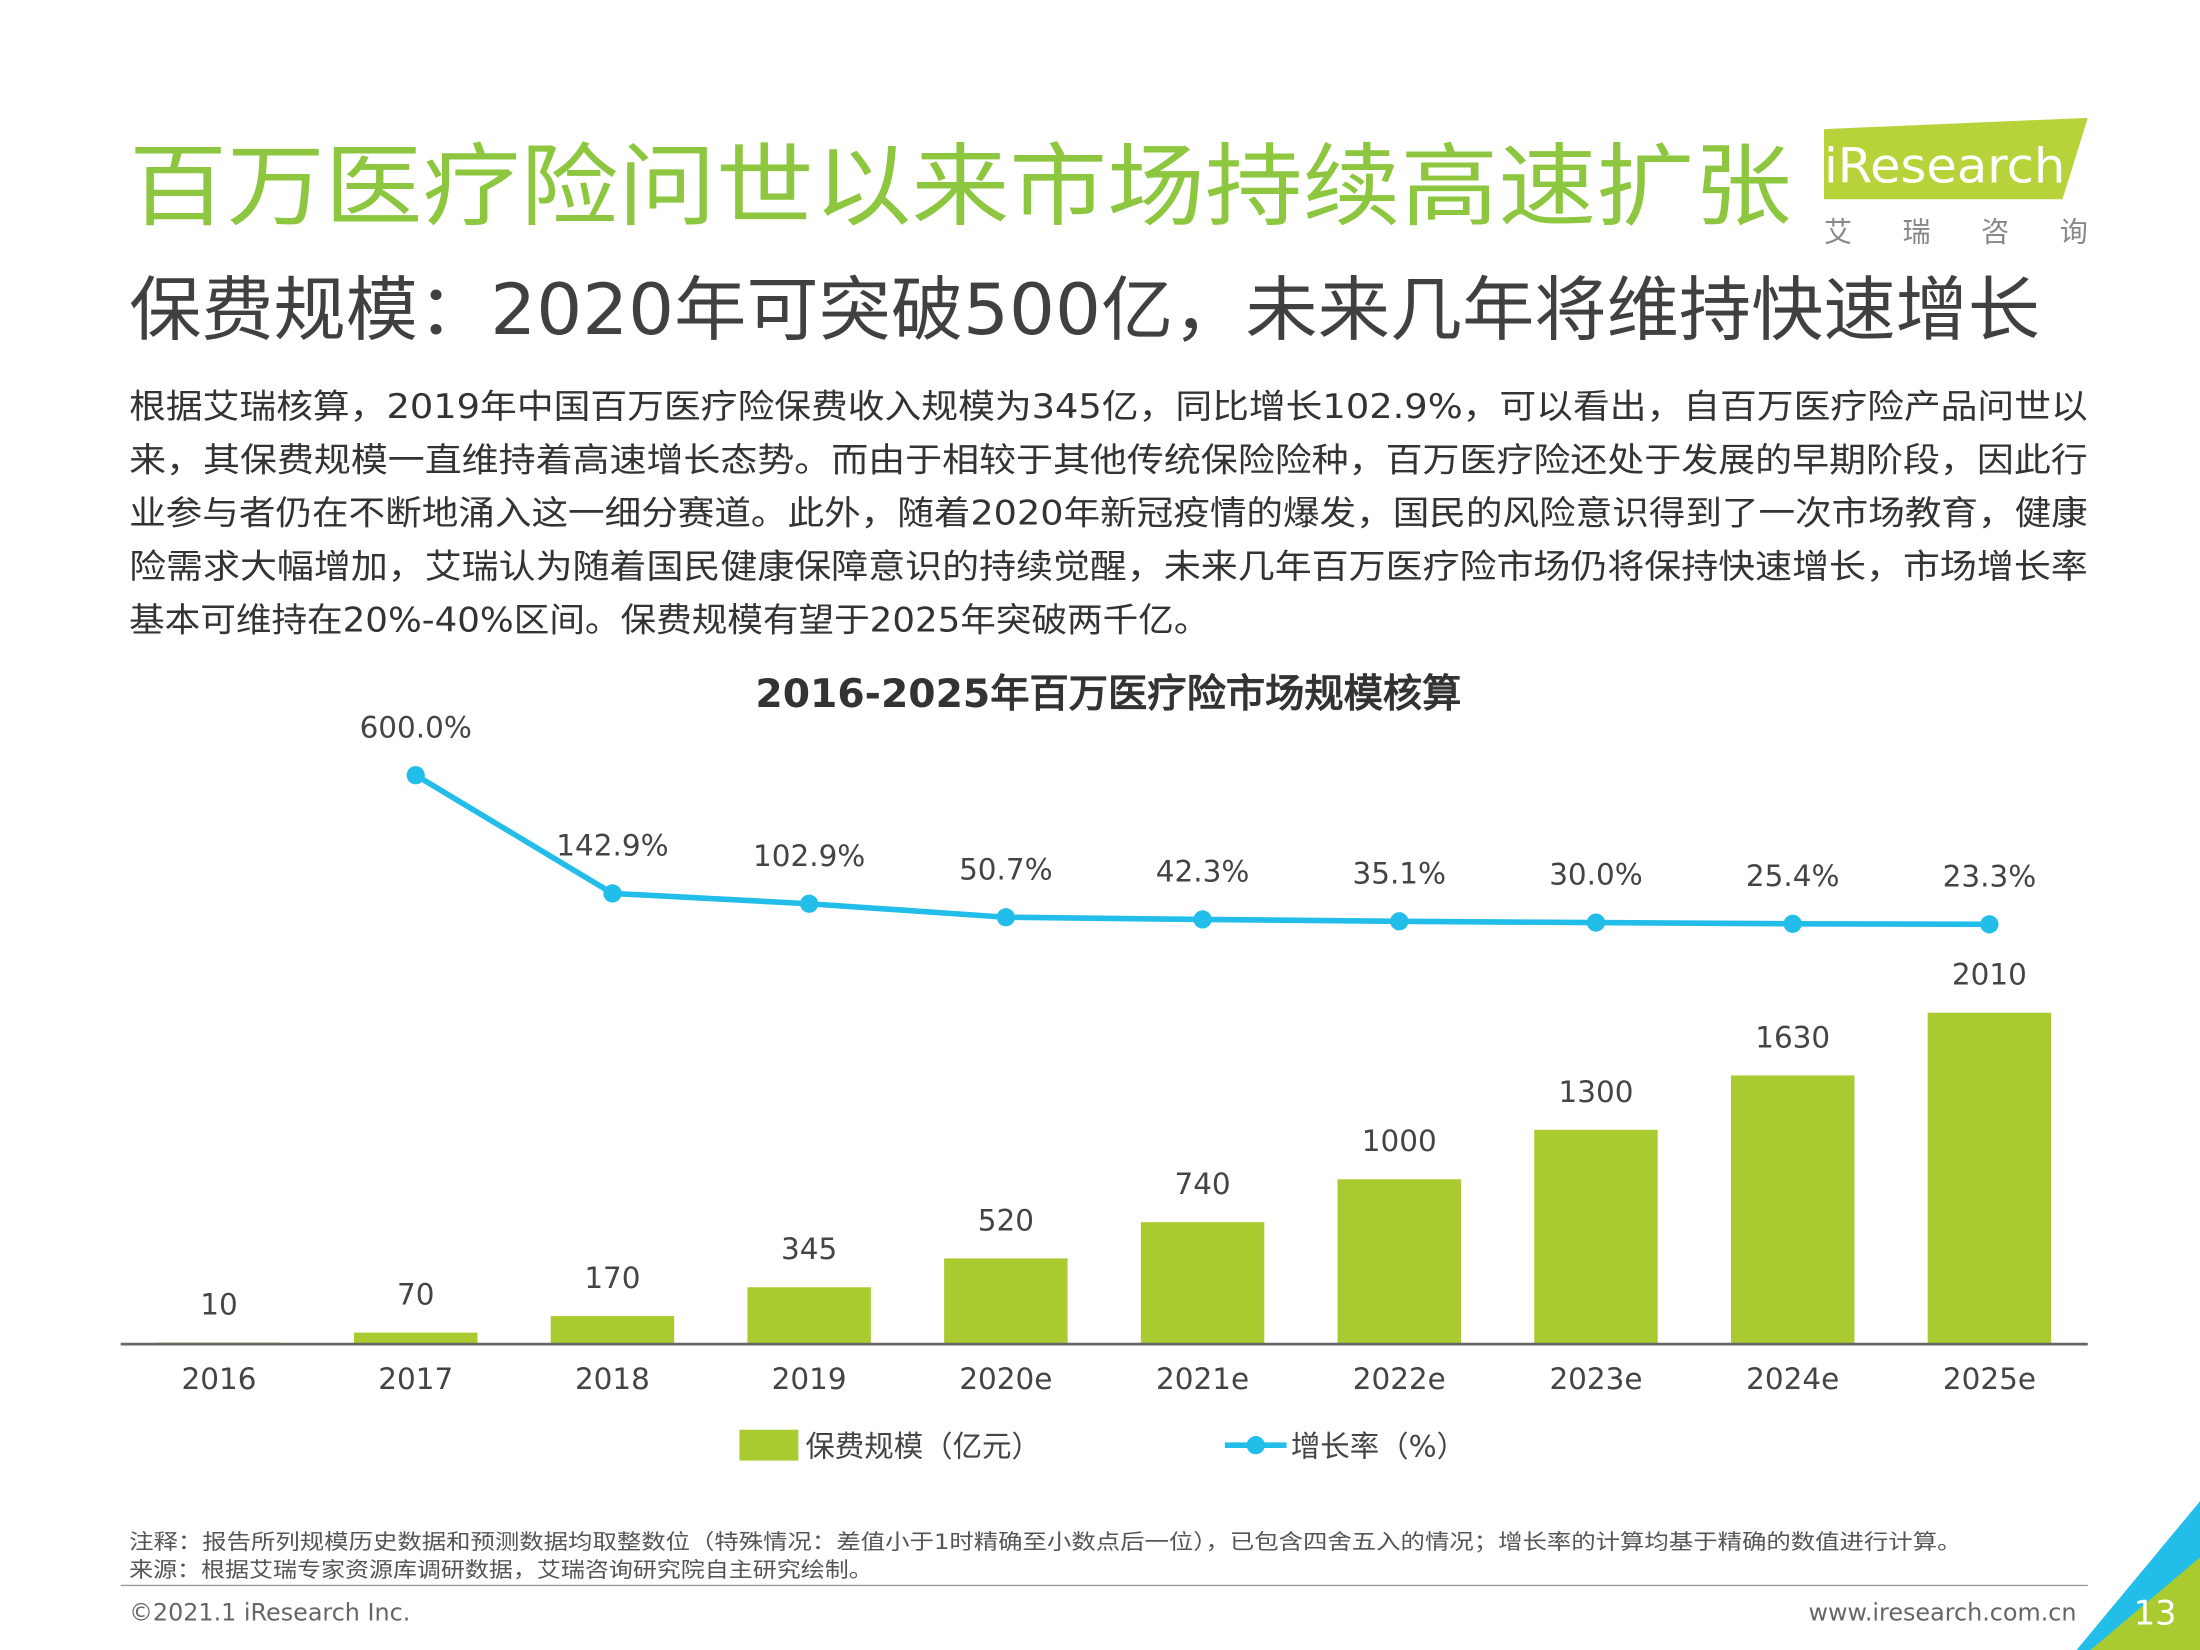 This screenshot has height=1650, width=2200. I want to click on line-value-label: 142.9%, so click(612, 846).